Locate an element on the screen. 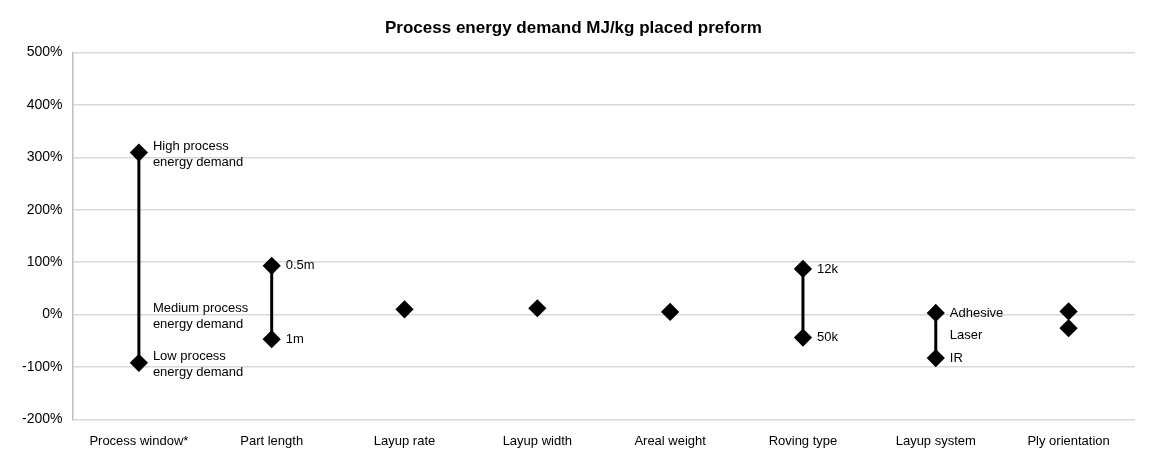 The height and width of the screenshot is (475, 1163). y-tick-label: -200% is located at coordinates (42, 418).